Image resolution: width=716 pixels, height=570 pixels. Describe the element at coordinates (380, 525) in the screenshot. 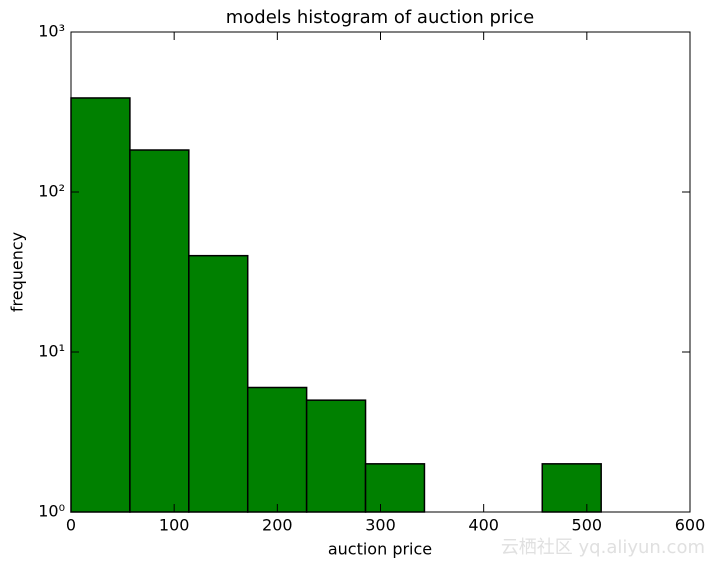

I see `x-tick-label: 300` at that location.